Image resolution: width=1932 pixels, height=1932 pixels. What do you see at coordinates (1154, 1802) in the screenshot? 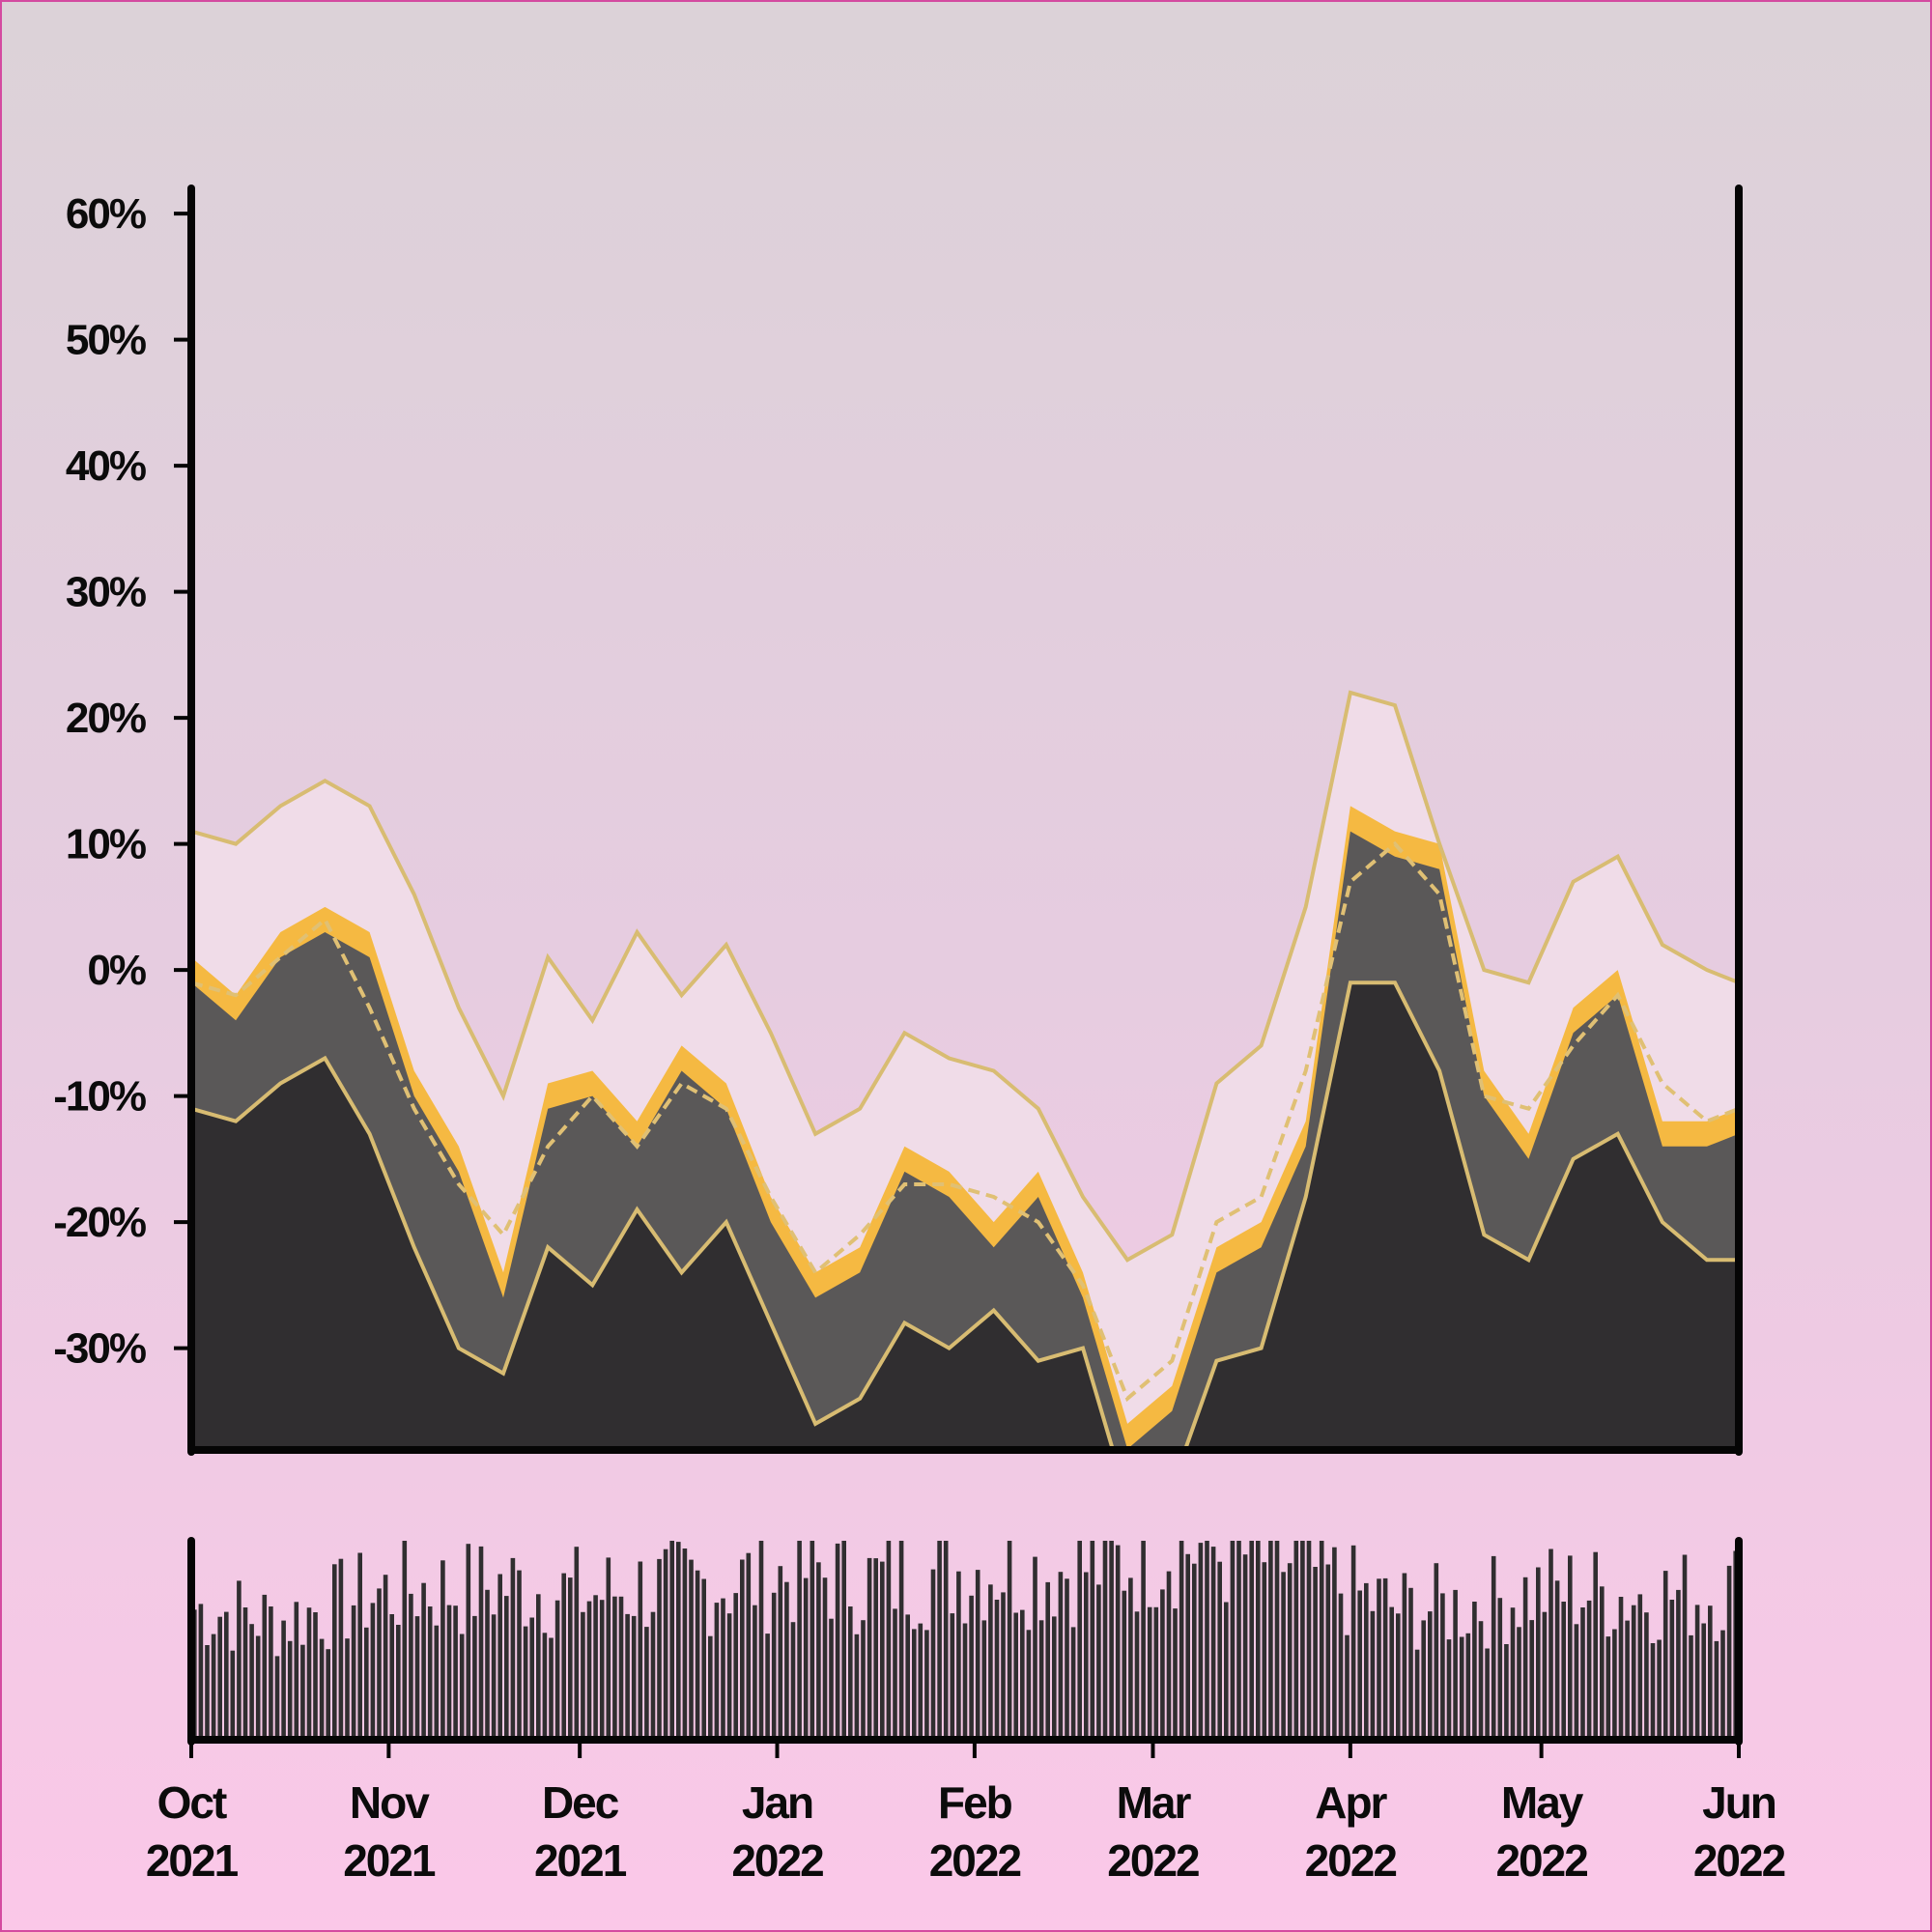
I see `x-tick-label-month: Mar` at bounding box center [1154, 1802].